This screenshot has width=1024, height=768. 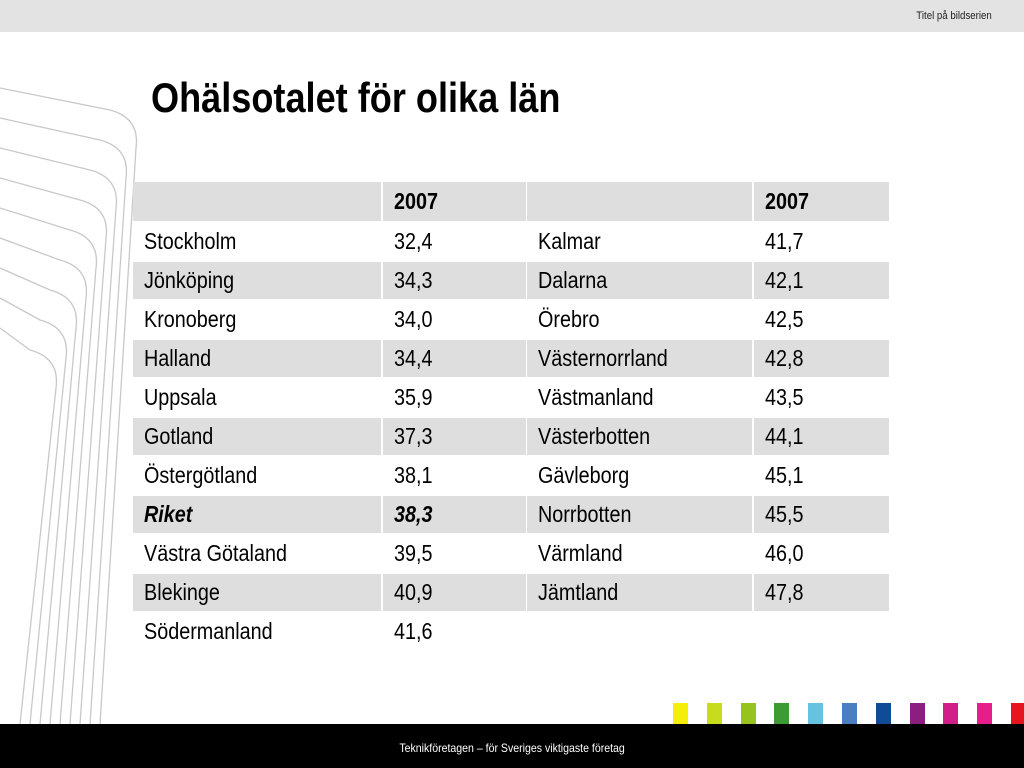 I want to click on table-row: Kalmar 41,7, so click(x=709, y=242).